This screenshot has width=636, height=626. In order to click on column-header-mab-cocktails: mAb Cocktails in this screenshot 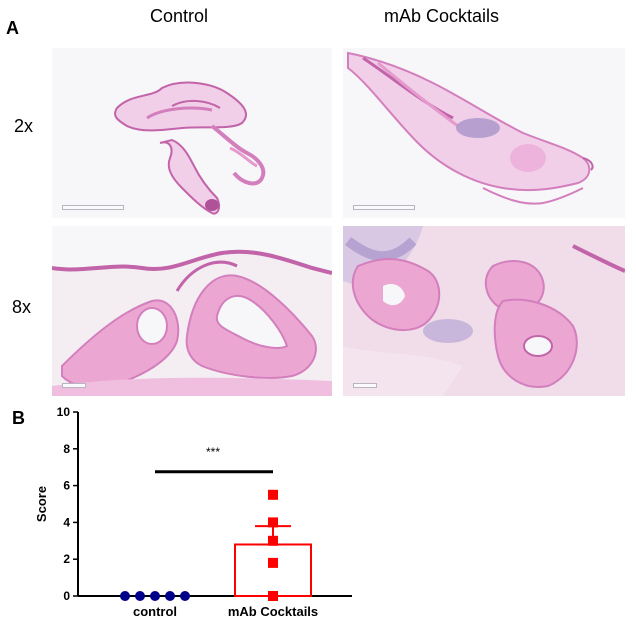, I will do `click(442, 16)`.